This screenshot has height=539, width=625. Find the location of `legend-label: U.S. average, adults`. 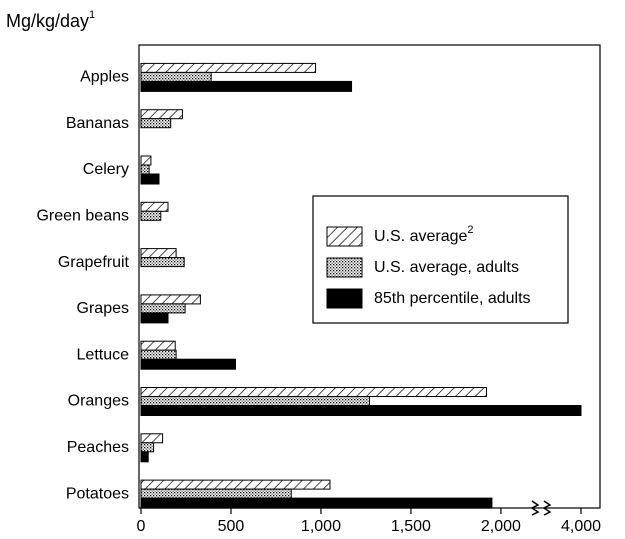

legend-label: U.S. average, adults is located at coordinates (446, 267).